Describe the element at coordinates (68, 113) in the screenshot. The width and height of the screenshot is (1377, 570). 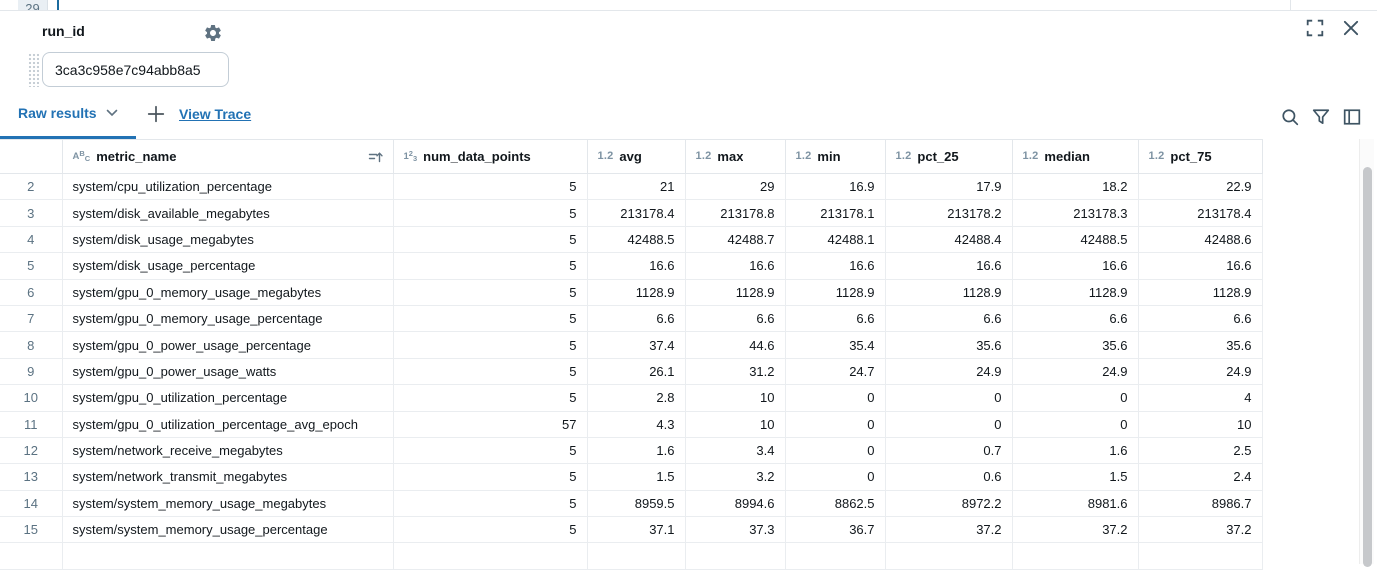
I see `tab-raw-results: Raw results` at that location.